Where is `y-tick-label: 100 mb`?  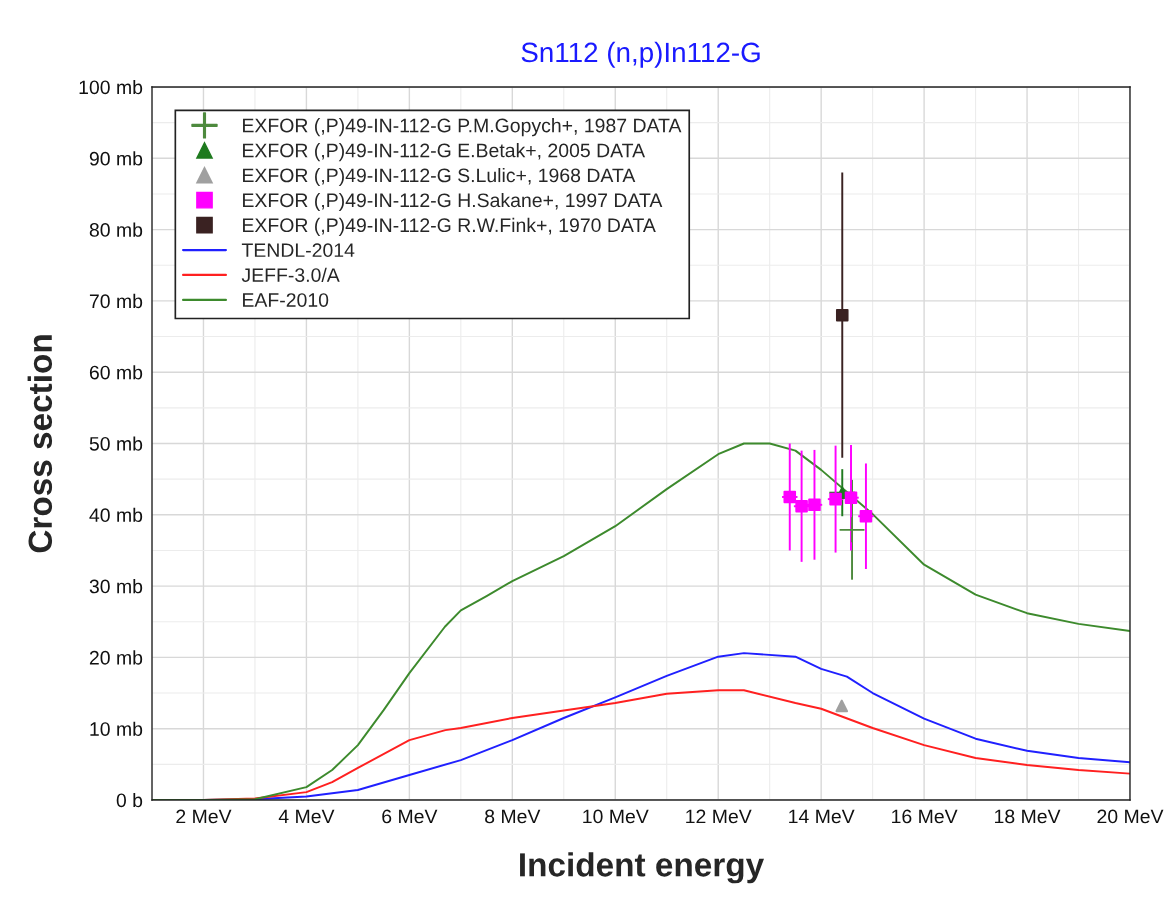 y-tick-label: 100 mb is located at coordinates (111, 87).